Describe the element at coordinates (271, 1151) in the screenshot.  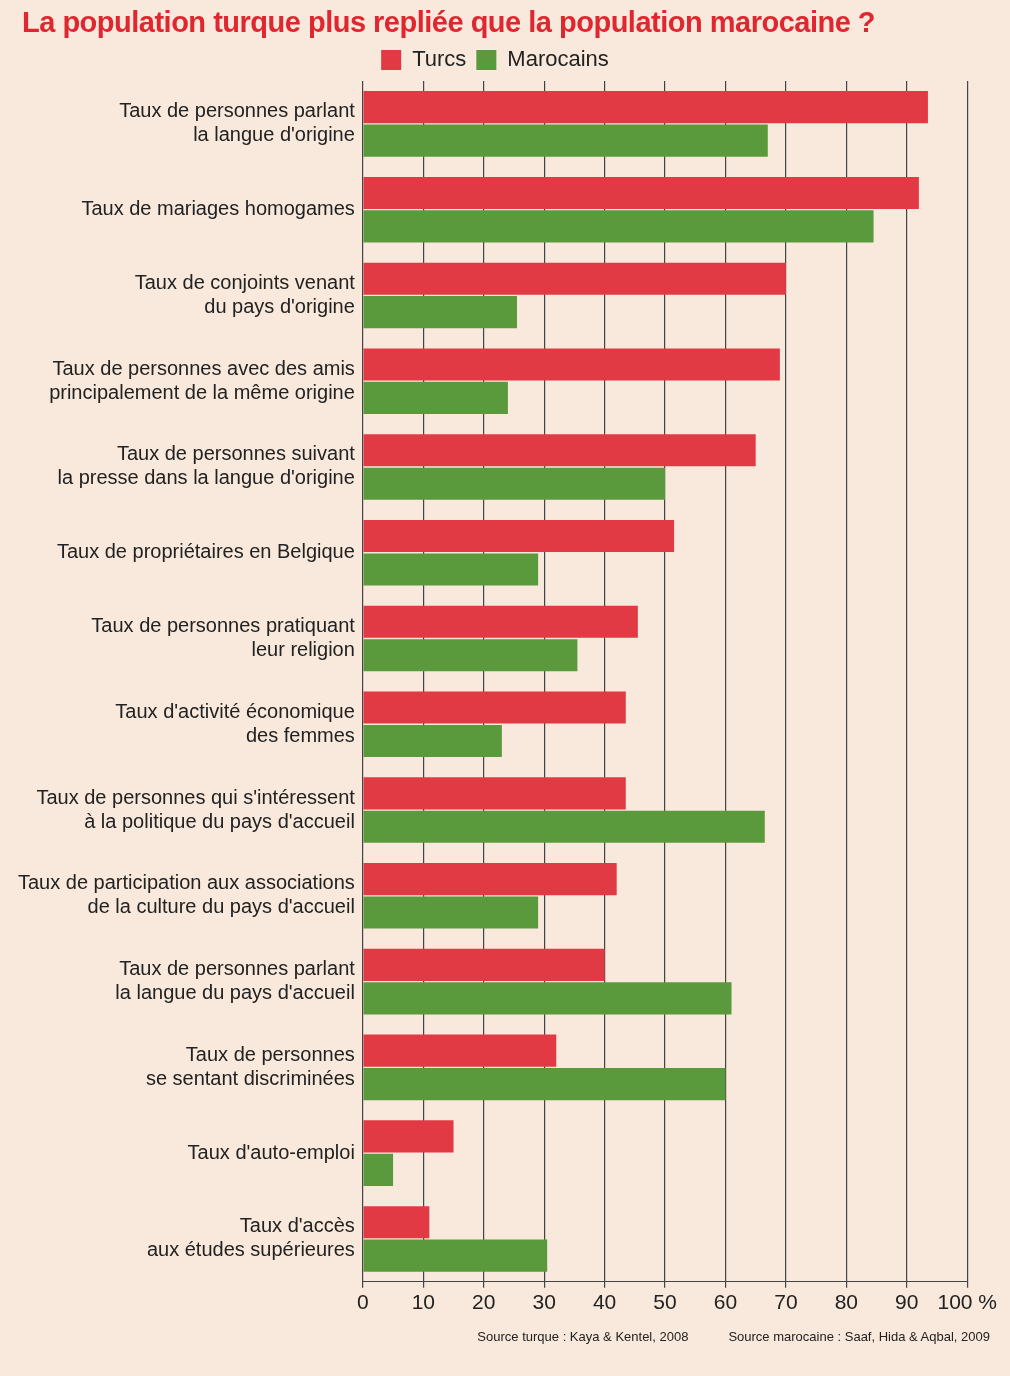
I see `y-tick-label: Taux d'auto-emploi` at that location.